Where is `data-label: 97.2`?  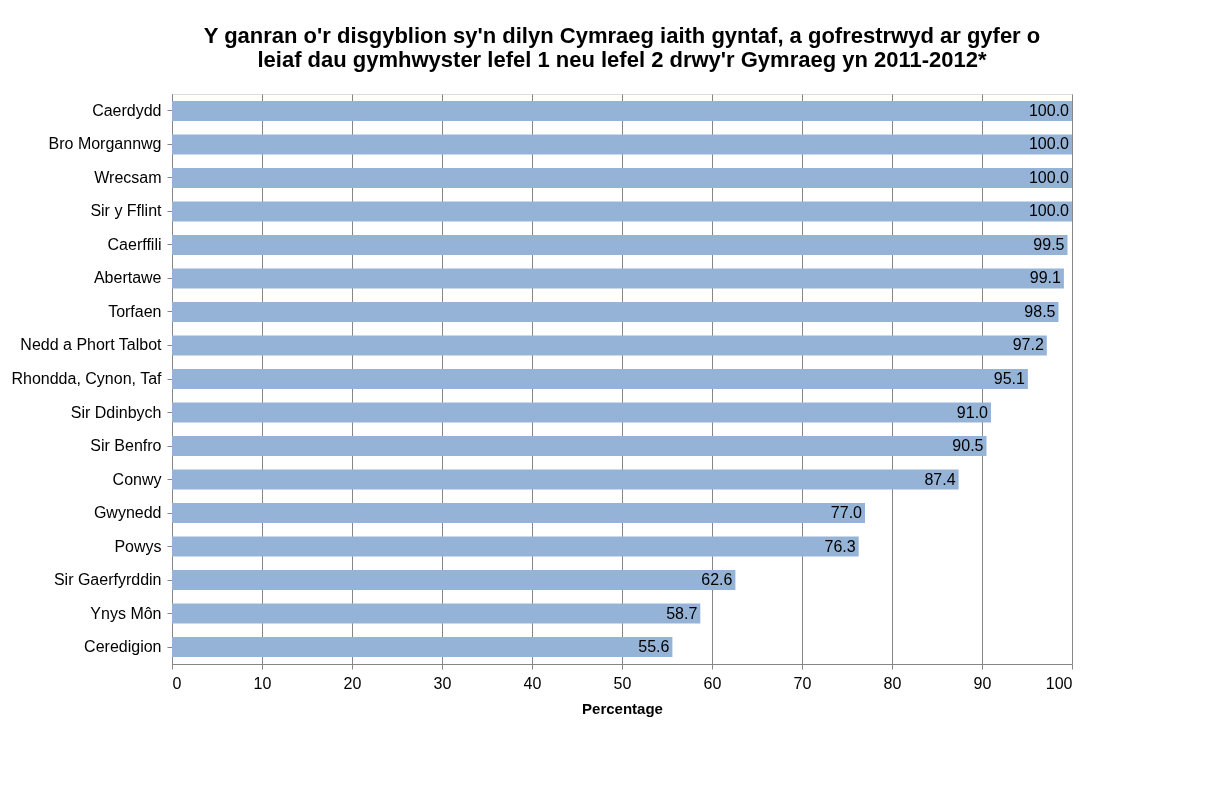
data-label: 97.2 is located at coordinates (1028, 345).